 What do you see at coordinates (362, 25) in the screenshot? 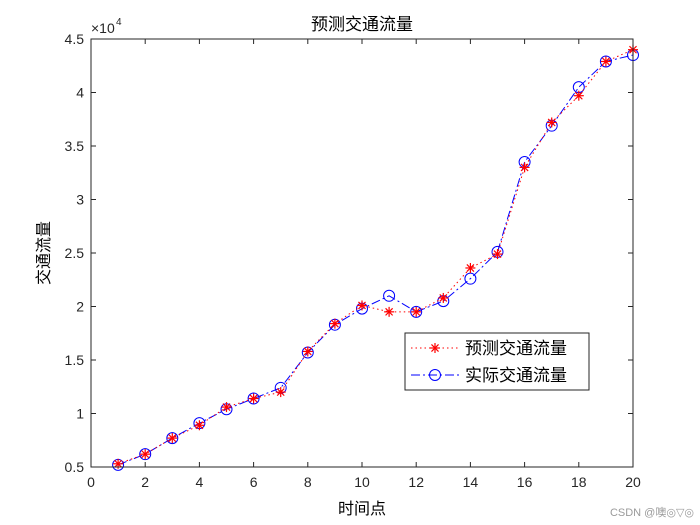
I see `chart-title: 预测交通流量` at bounding box center [362, 25].